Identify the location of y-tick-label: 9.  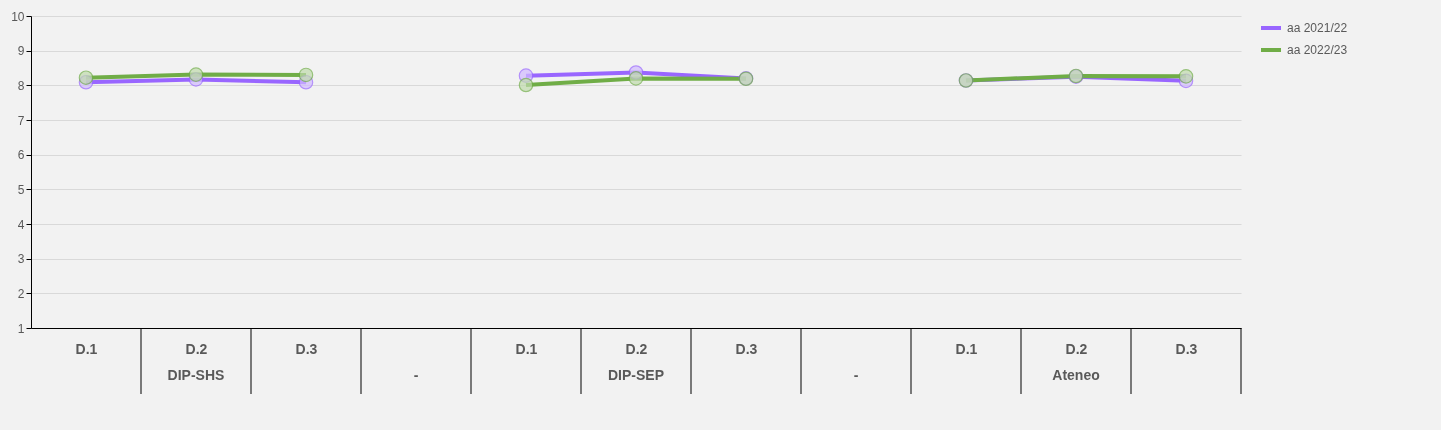
(21, 51).